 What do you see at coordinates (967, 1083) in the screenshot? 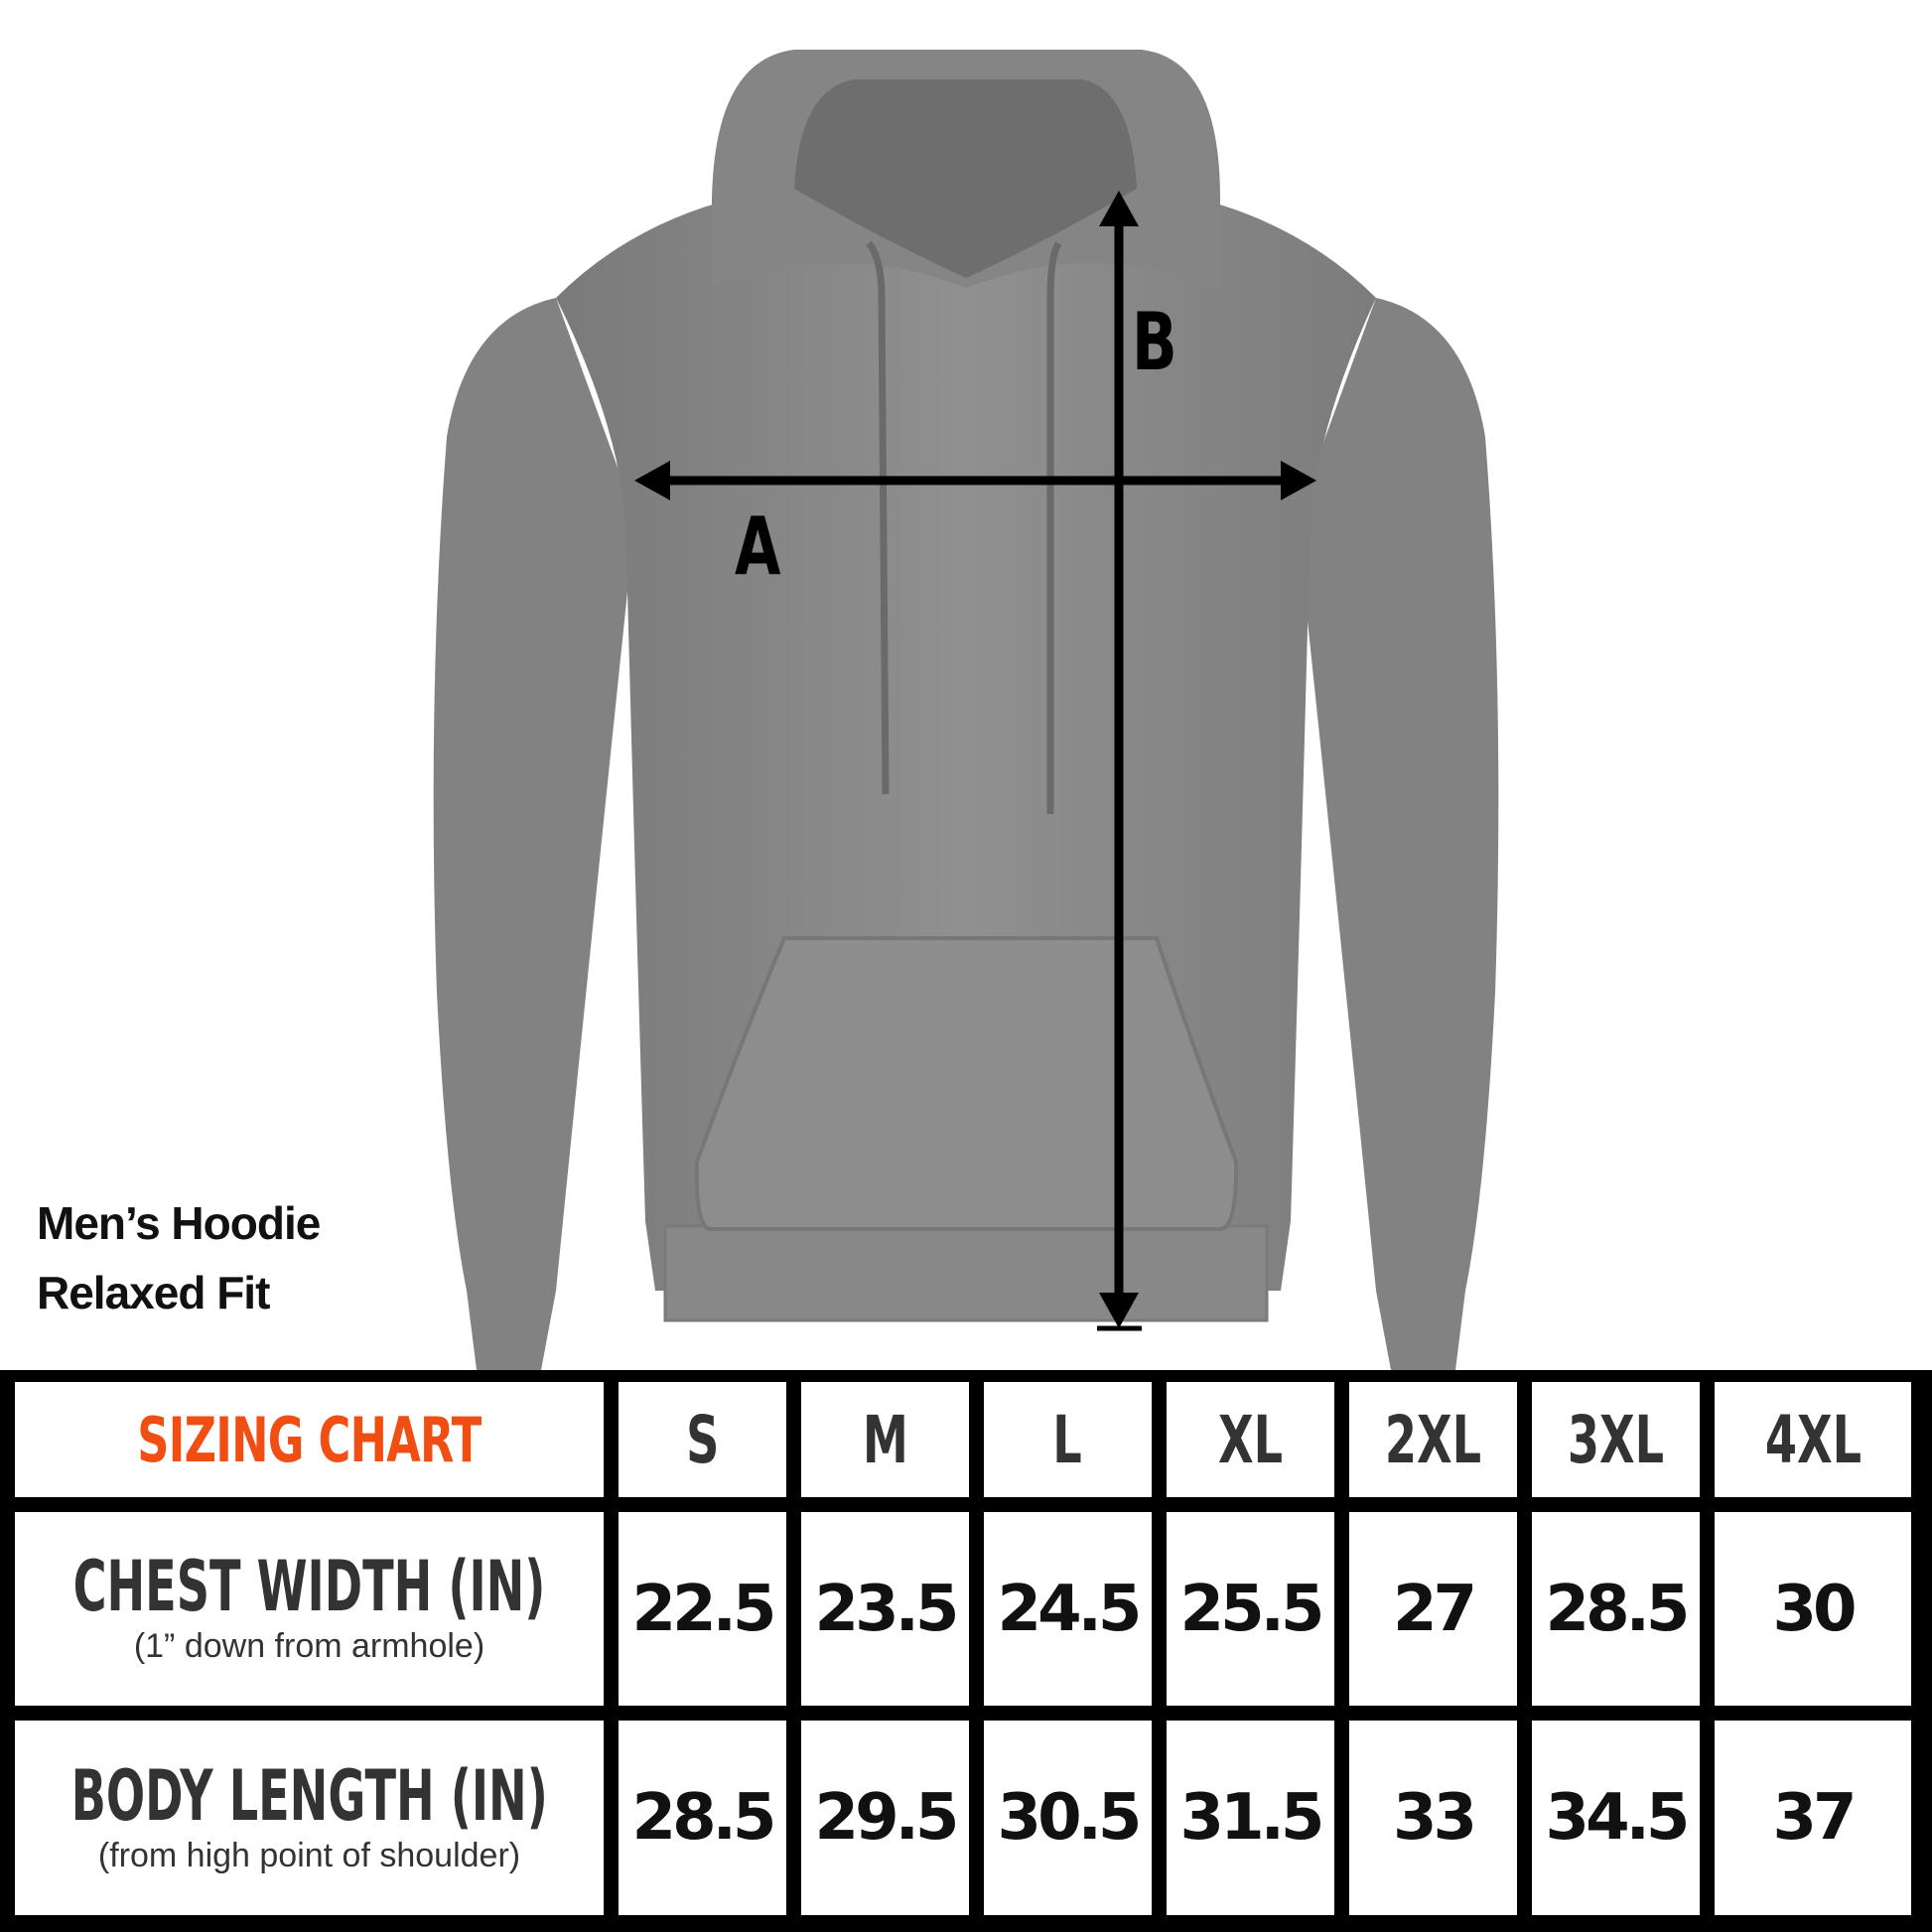
I see `kangaroo-pocket` at bounding box center [967, 1083].